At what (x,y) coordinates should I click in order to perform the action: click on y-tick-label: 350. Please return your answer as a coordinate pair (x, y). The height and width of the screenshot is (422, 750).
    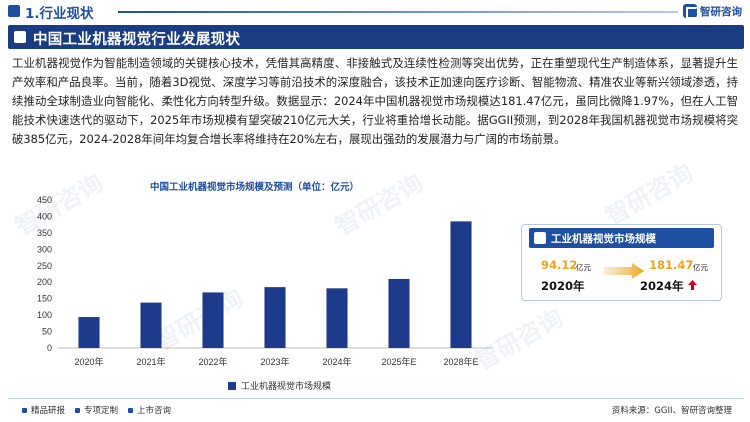
    Looking at the image, I should click on (44, 233).